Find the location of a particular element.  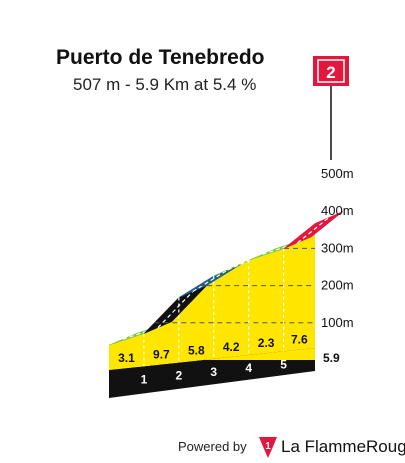

brand-name: La FlammeRouge is located at coordinates (343, 446).